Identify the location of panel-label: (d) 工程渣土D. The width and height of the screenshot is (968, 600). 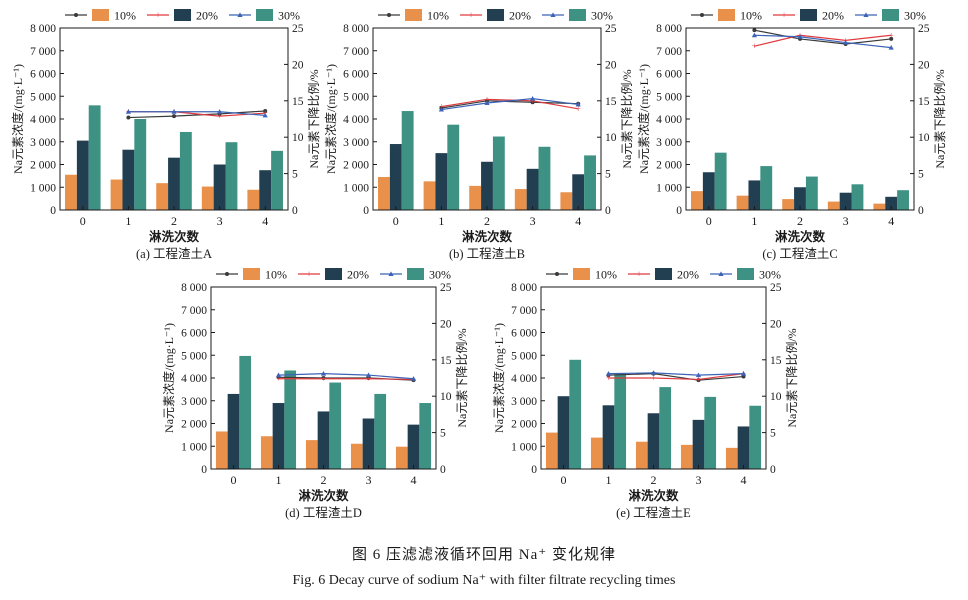
(323, 512).